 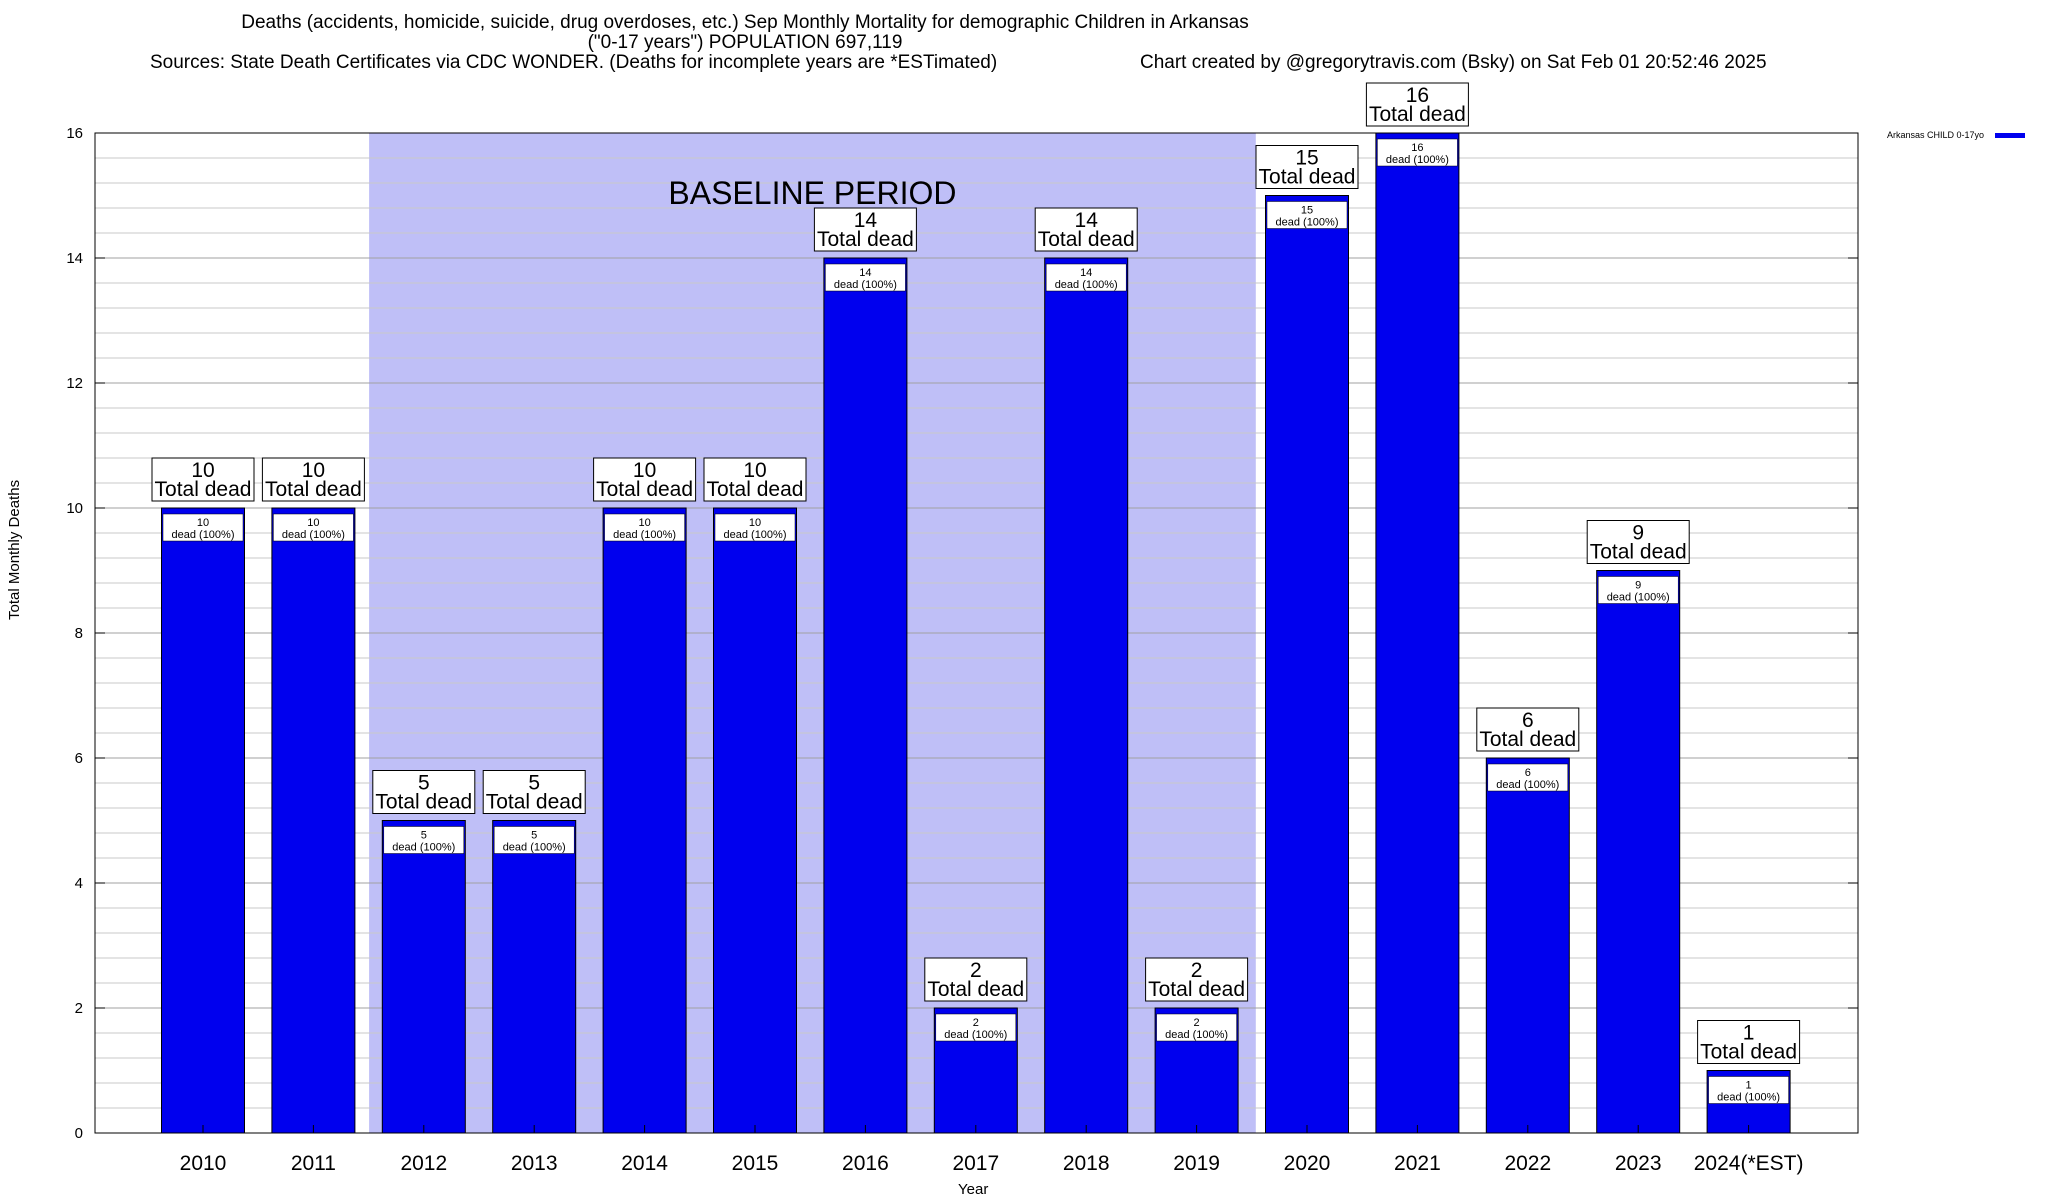 What do you see at coordinates (1749, 1033) in the screenshot?
I see `bar-total-value: 1` at bounding box center [1749, 1033].